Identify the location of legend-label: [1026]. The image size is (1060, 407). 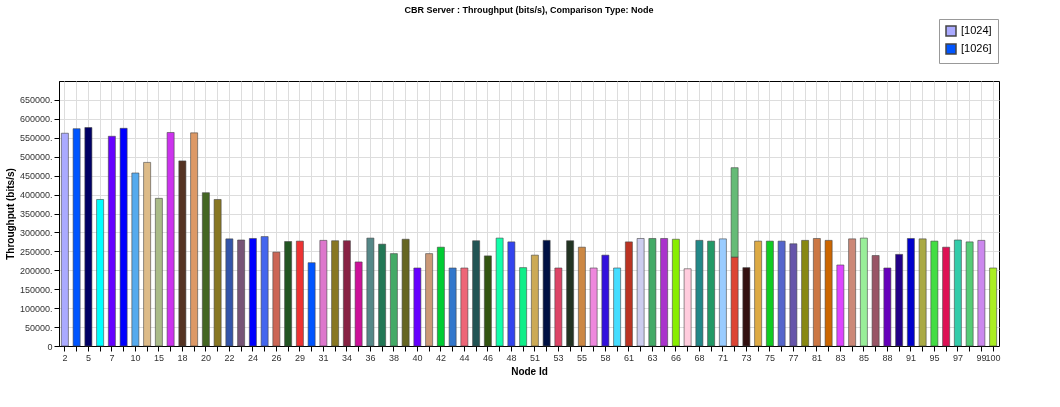
(976, 48).